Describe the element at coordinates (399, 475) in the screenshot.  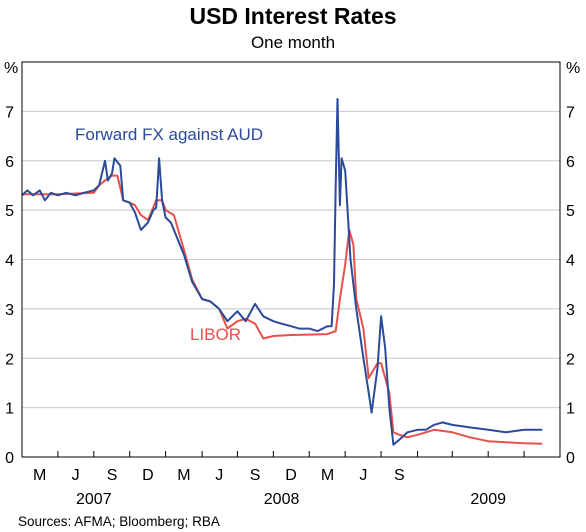
I see `x-tick-label-10: S` at that location.